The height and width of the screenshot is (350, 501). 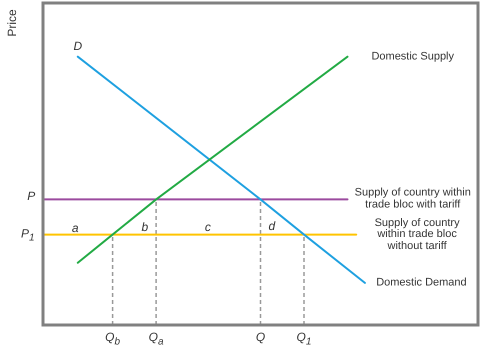 What do you see at coordinates (261, 337) in the screenshot?
I see `x-tick-label: Q` at bounding box center [261, 337].